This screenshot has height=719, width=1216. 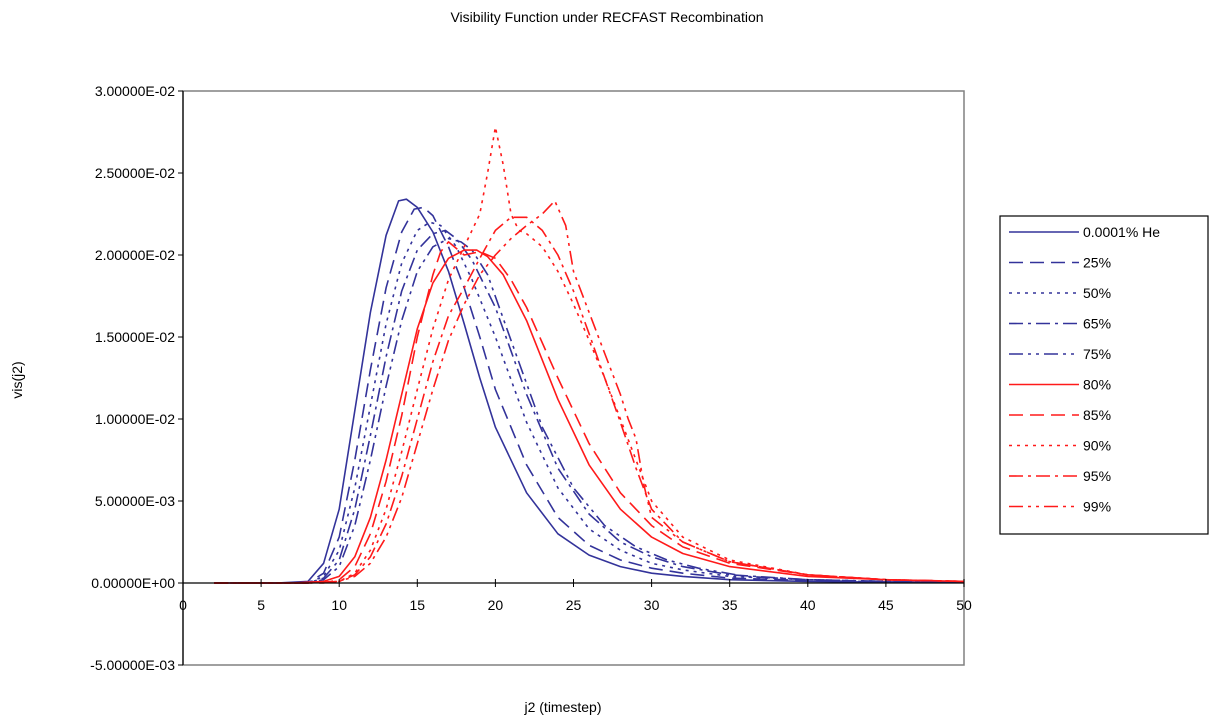 I want to click on y-tick-label: 5.00000E-03, so click(x=135, y=501).